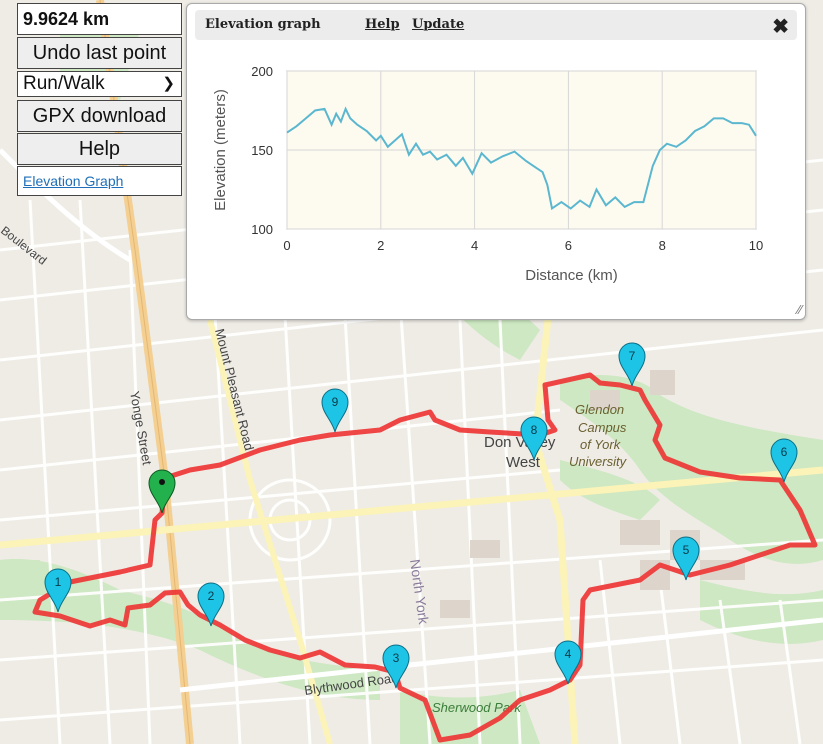 Image resolution: width=823 pixels, height=744 pixels. I want to click on glendon-label: Glendon, so click(599, 409).